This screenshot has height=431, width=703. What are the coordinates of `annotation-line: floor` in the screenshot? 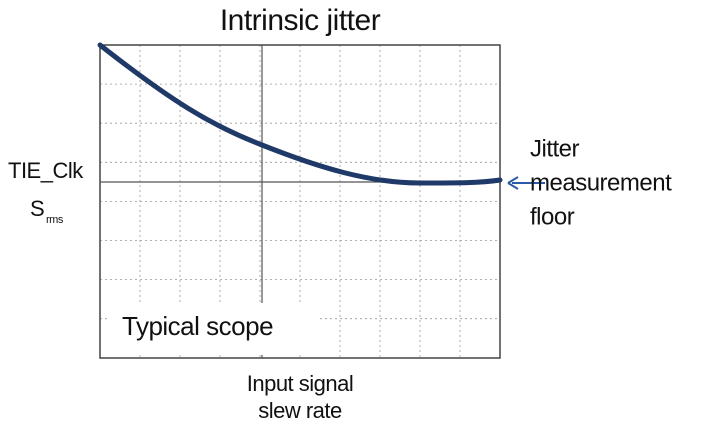 It's located at (552, 216).